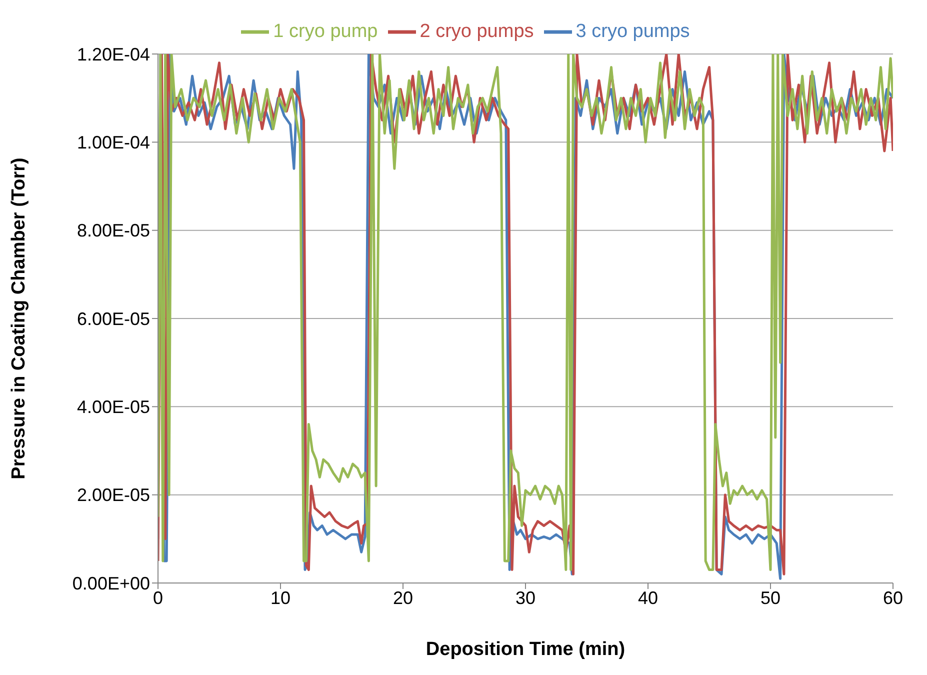  I want to click on x-tick-label: 40, so click(648, 598).